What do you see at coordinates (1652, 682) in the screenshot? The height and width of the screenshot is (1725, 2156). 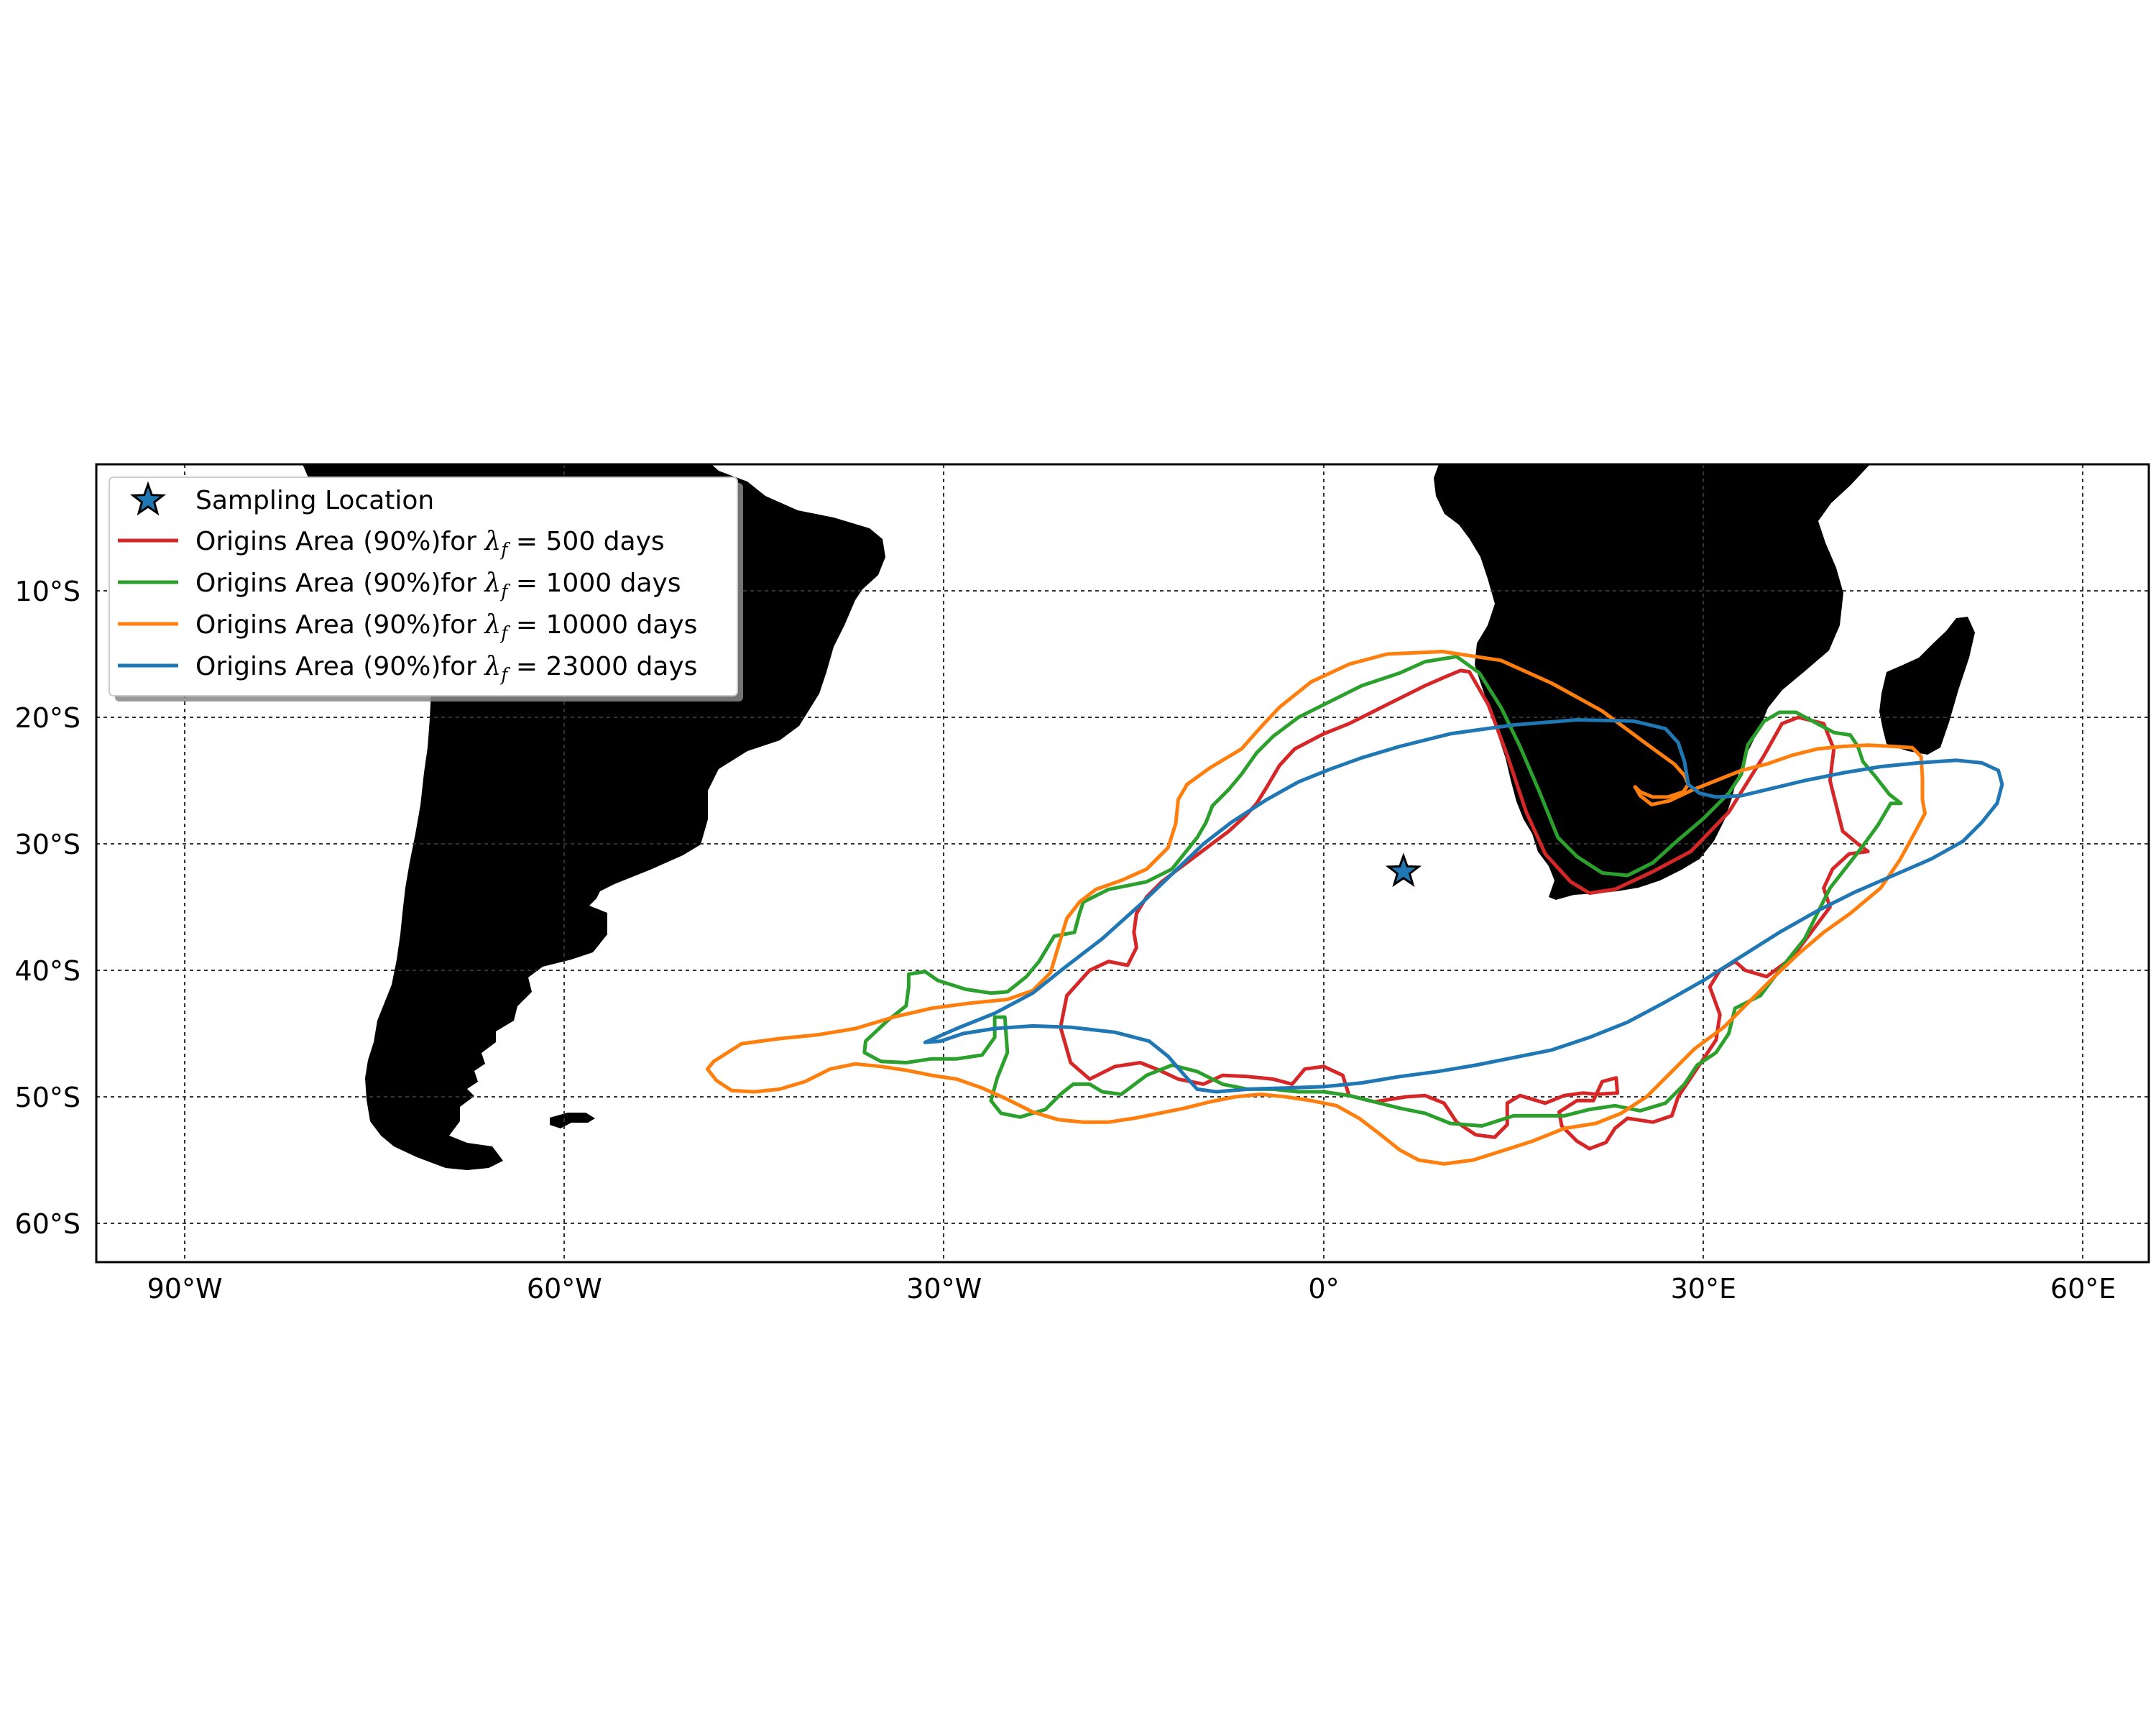 I see `land-africa` at bounding box center [1652, 682].